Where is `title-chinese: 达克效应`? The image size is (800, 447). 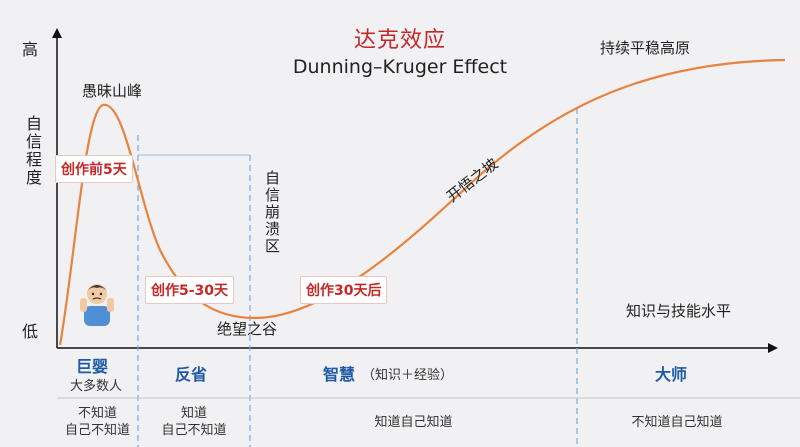
title-chinese: 达克效应 is located at coordinates (399, 40).